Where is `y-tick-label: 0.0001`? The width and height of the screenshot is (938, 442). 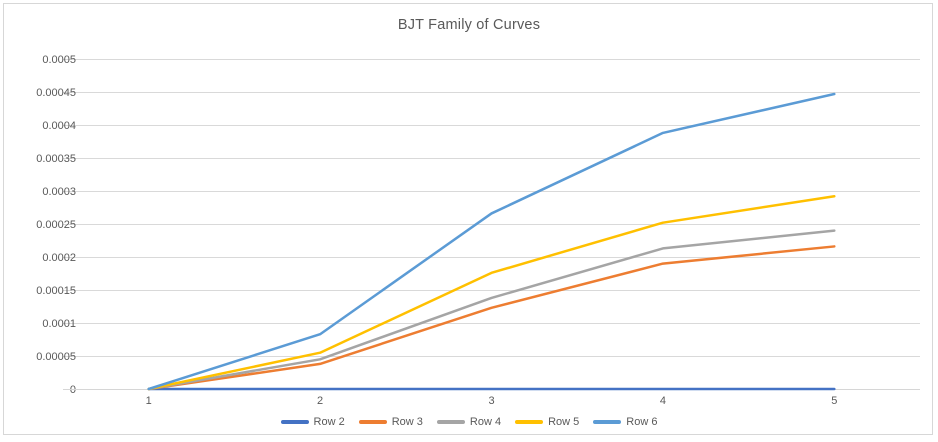
y-tick-label: 0.0001 is located at coordinates (59, 324).